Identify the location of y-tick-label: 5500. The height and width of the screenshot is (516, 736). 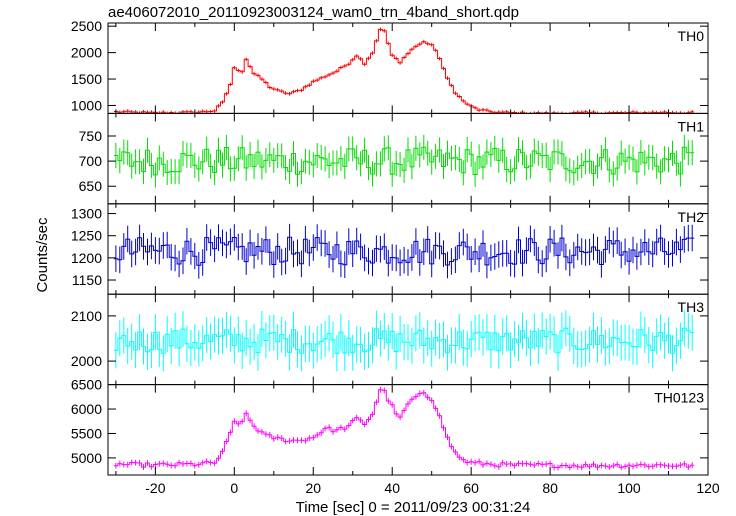
(86, 433).